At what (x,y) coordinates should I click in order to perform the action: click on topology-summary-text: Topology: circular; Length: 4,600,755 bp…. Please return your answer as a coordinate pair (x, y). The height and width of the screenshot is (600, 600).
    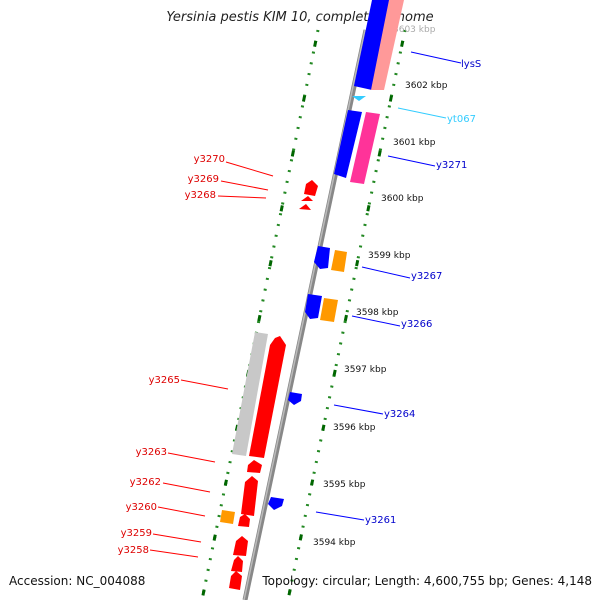
    Looking at the image, I should click on (427, 581).